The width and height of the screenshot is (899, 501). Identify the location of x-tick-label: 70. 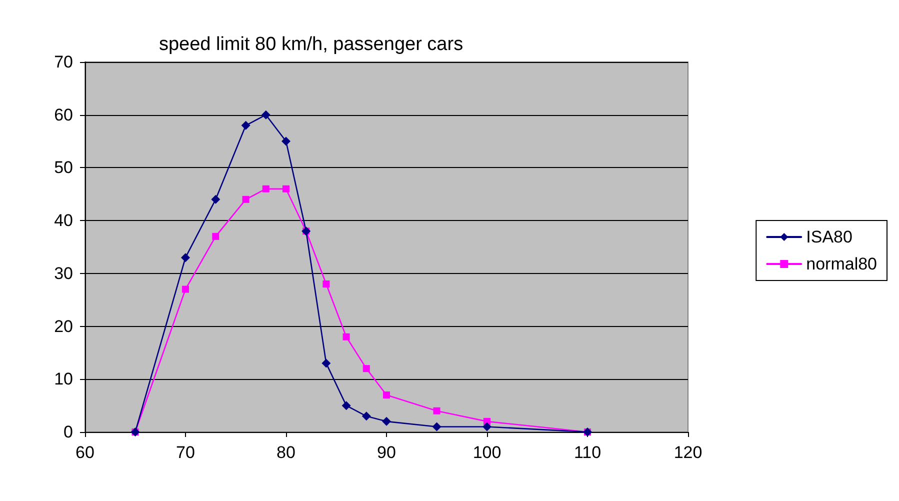
(185, 452).